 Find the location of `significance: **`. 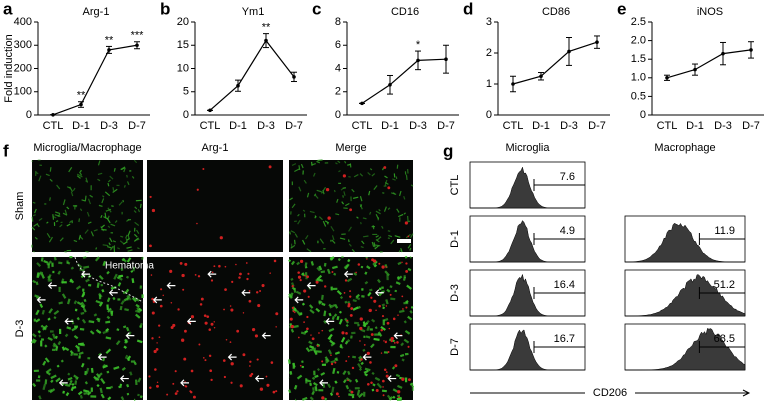

significance: ** is located at coordinates (266, 28).